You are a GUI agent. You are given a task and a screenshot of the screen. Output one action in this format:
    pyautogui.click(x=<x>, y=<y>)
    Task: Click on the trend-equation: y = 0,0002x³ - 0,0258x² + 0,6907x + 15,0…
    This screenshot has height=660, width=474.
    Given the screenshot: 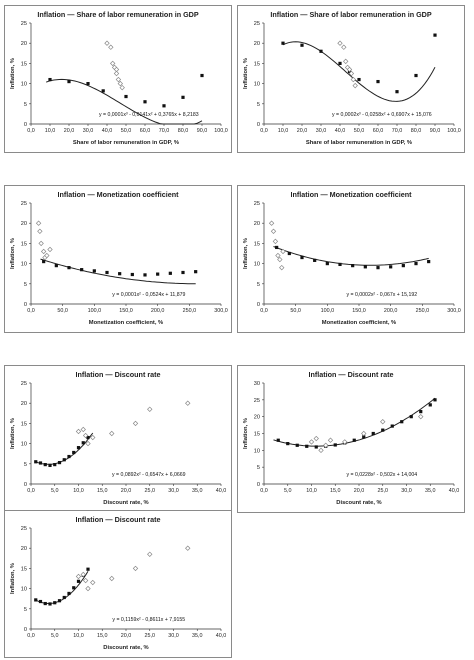 What is the action you would take?
    pyautogui.click(x=382, y=115)
    